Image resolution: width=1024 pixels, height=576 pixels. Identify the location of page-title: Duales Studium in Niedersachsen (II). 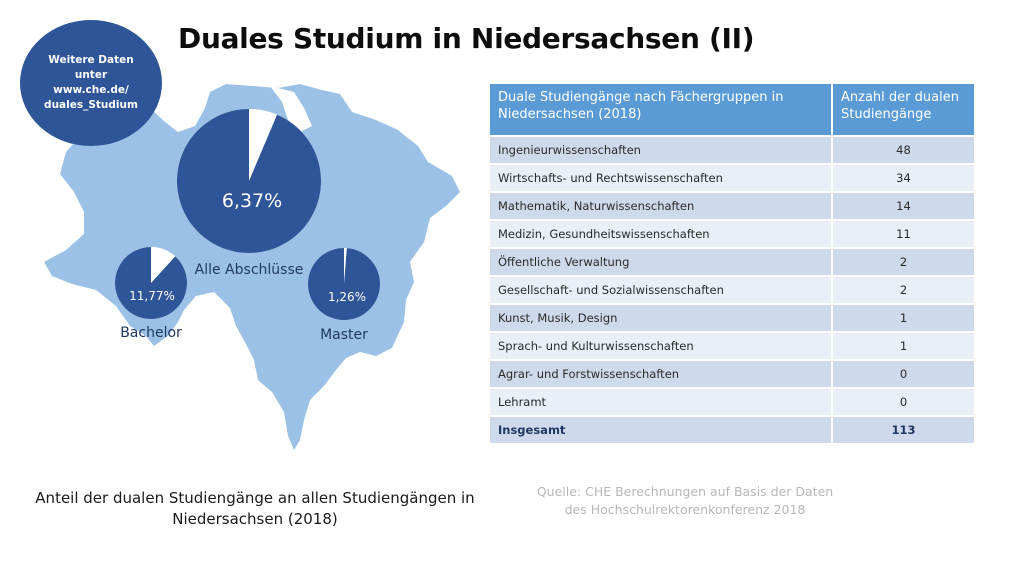
(466, 38).